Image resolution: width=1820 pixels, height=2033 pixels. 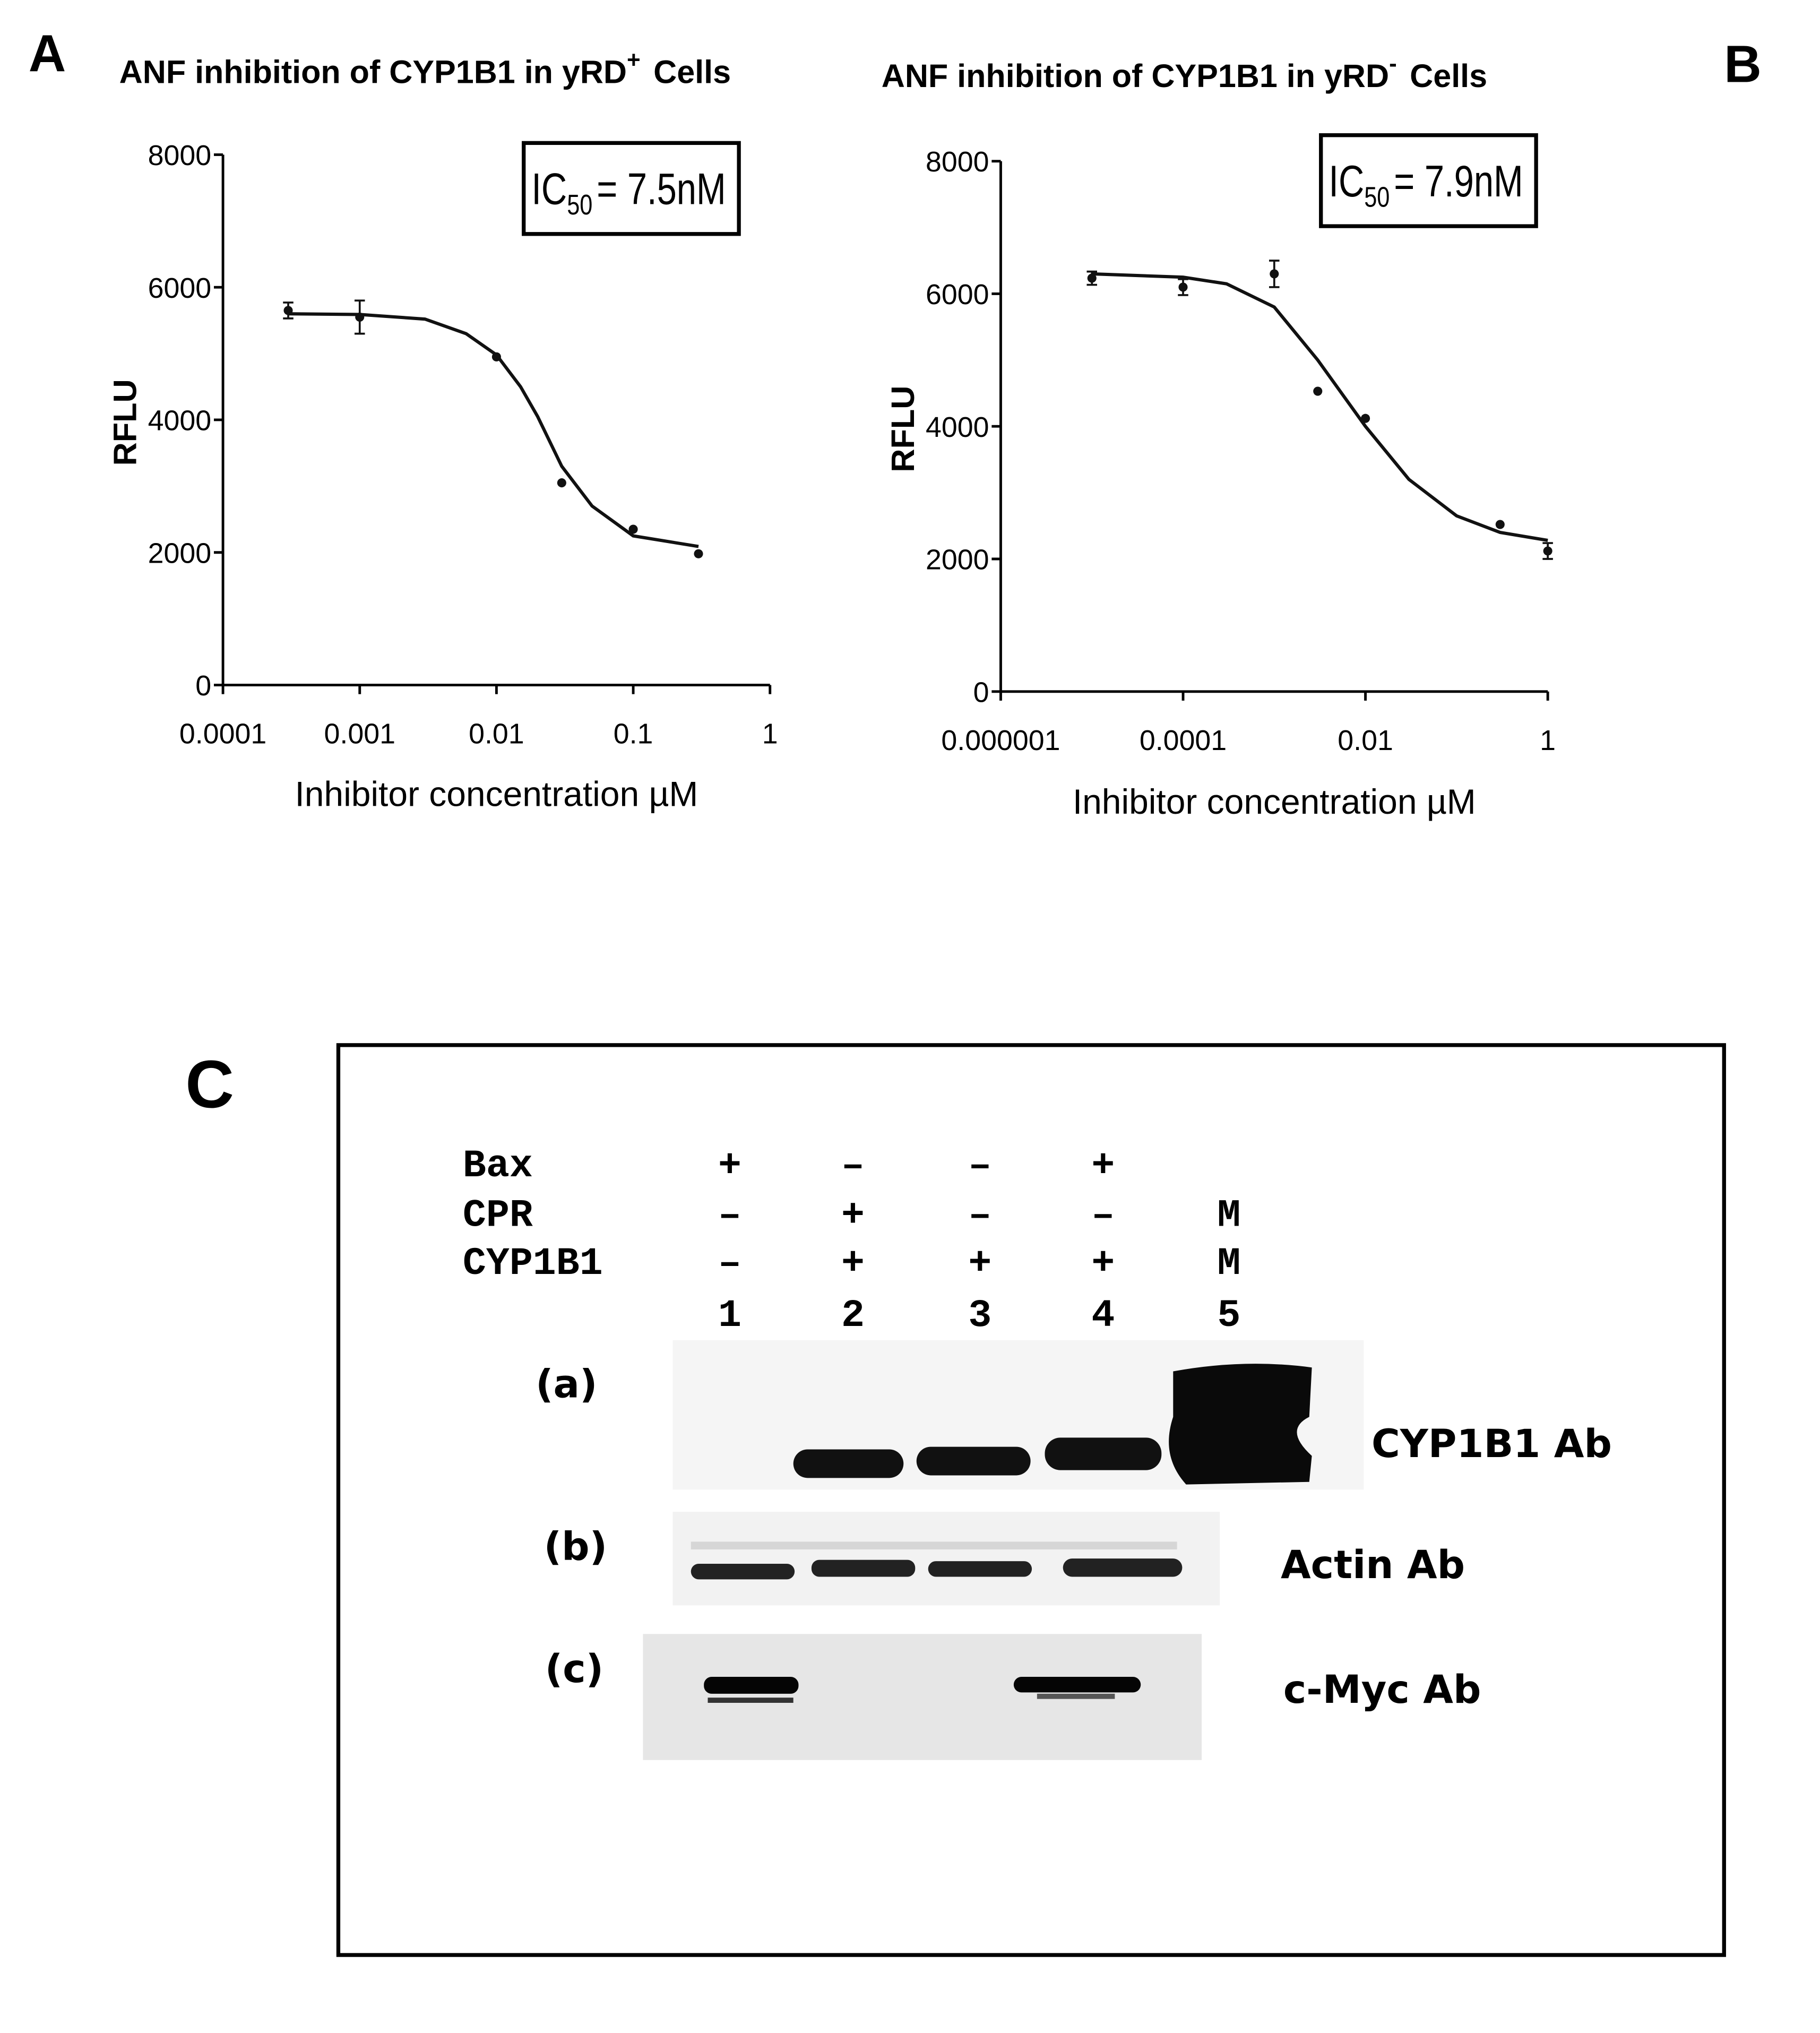 I want to click on antibody-label: Actin Ab, so click(x=1373, y=1566).